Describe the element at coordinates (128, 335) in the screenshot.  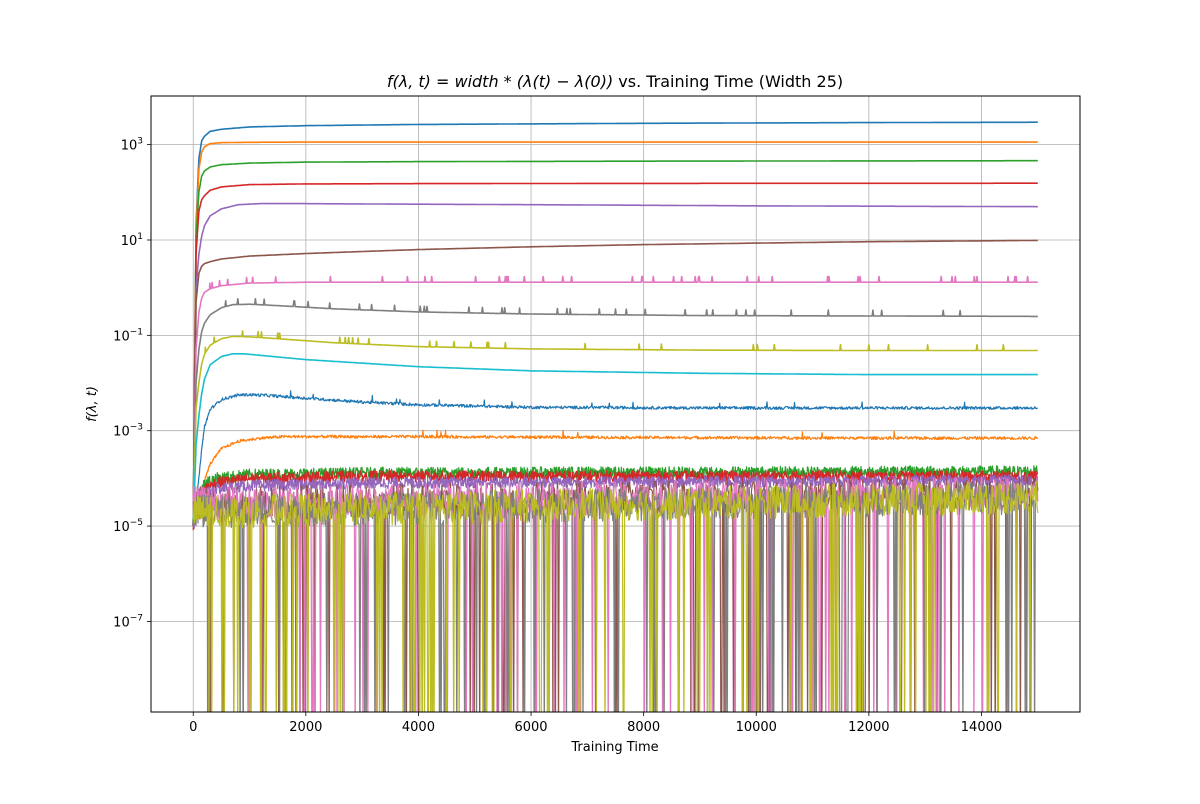
I see `y-tick-label: 10⁻¹` at that location.